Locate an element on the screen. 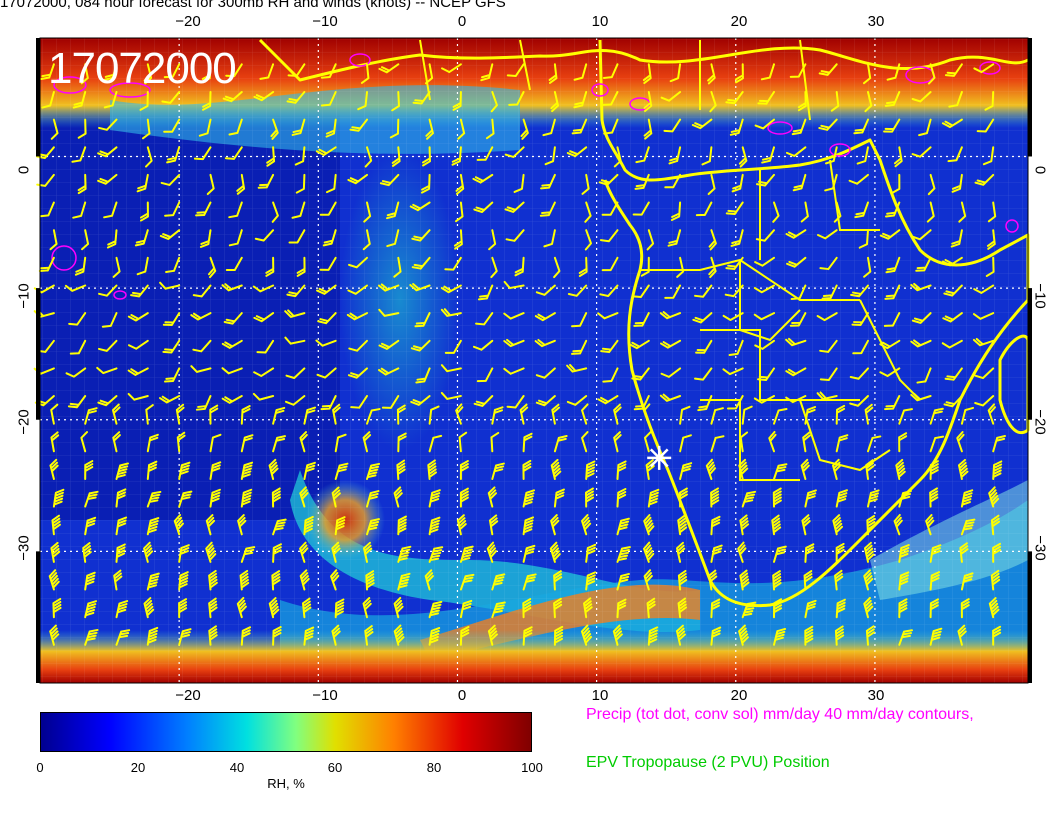 The width and height of the screenshot is (1056, 816). north-coastline is located at coordinates (643, 60).